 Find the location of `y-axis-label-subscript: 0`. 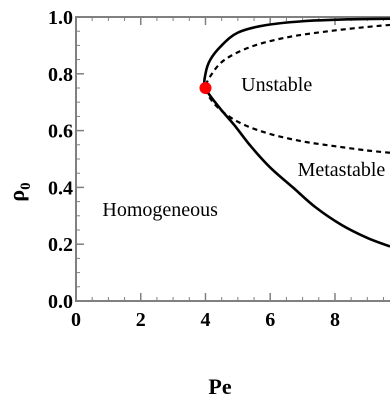

y-axis-label-subscript: 0 is located at coordinates (26, 186).